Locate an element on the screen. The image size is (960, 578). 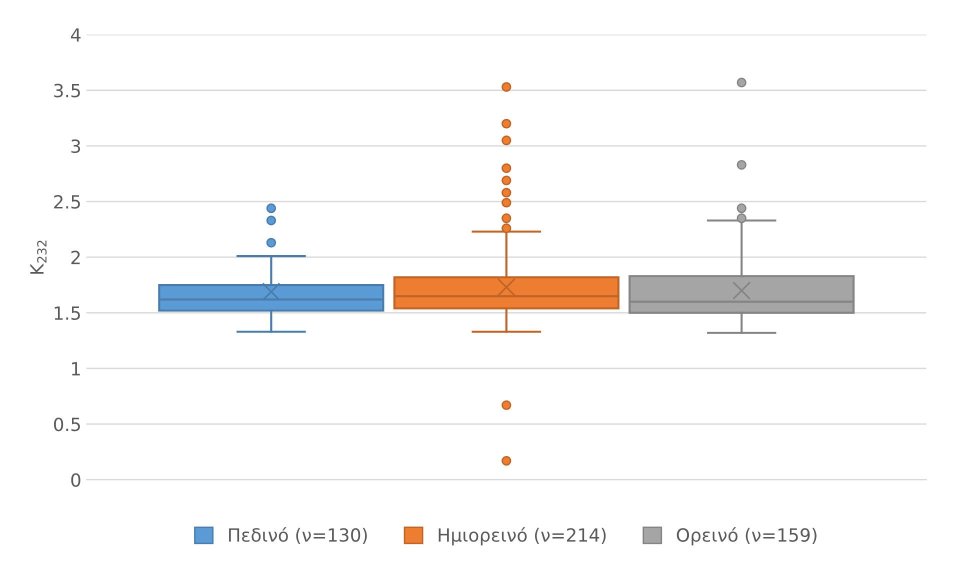
y-tick-label: 1.5 is located at coordinates (67, 313).